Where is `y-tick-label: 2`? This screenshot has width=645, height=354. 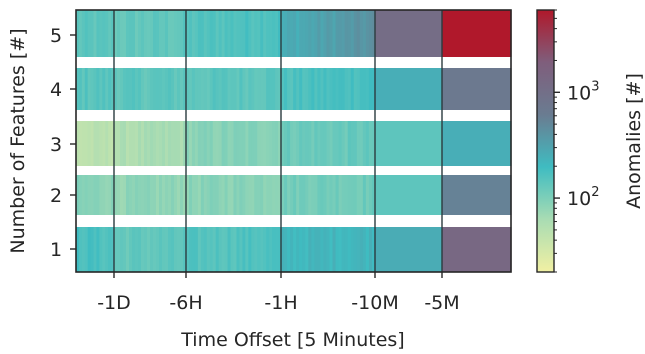
y-tick-label: 2 is located at coordinates (56, 196).